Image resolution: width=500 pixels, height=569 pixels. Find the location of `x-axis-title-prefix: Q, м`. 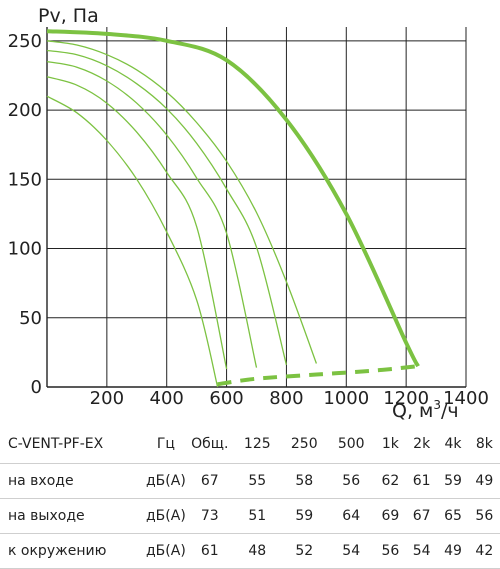

x-axis-title-prefix: Q, м is located at coordinates (412, 410).